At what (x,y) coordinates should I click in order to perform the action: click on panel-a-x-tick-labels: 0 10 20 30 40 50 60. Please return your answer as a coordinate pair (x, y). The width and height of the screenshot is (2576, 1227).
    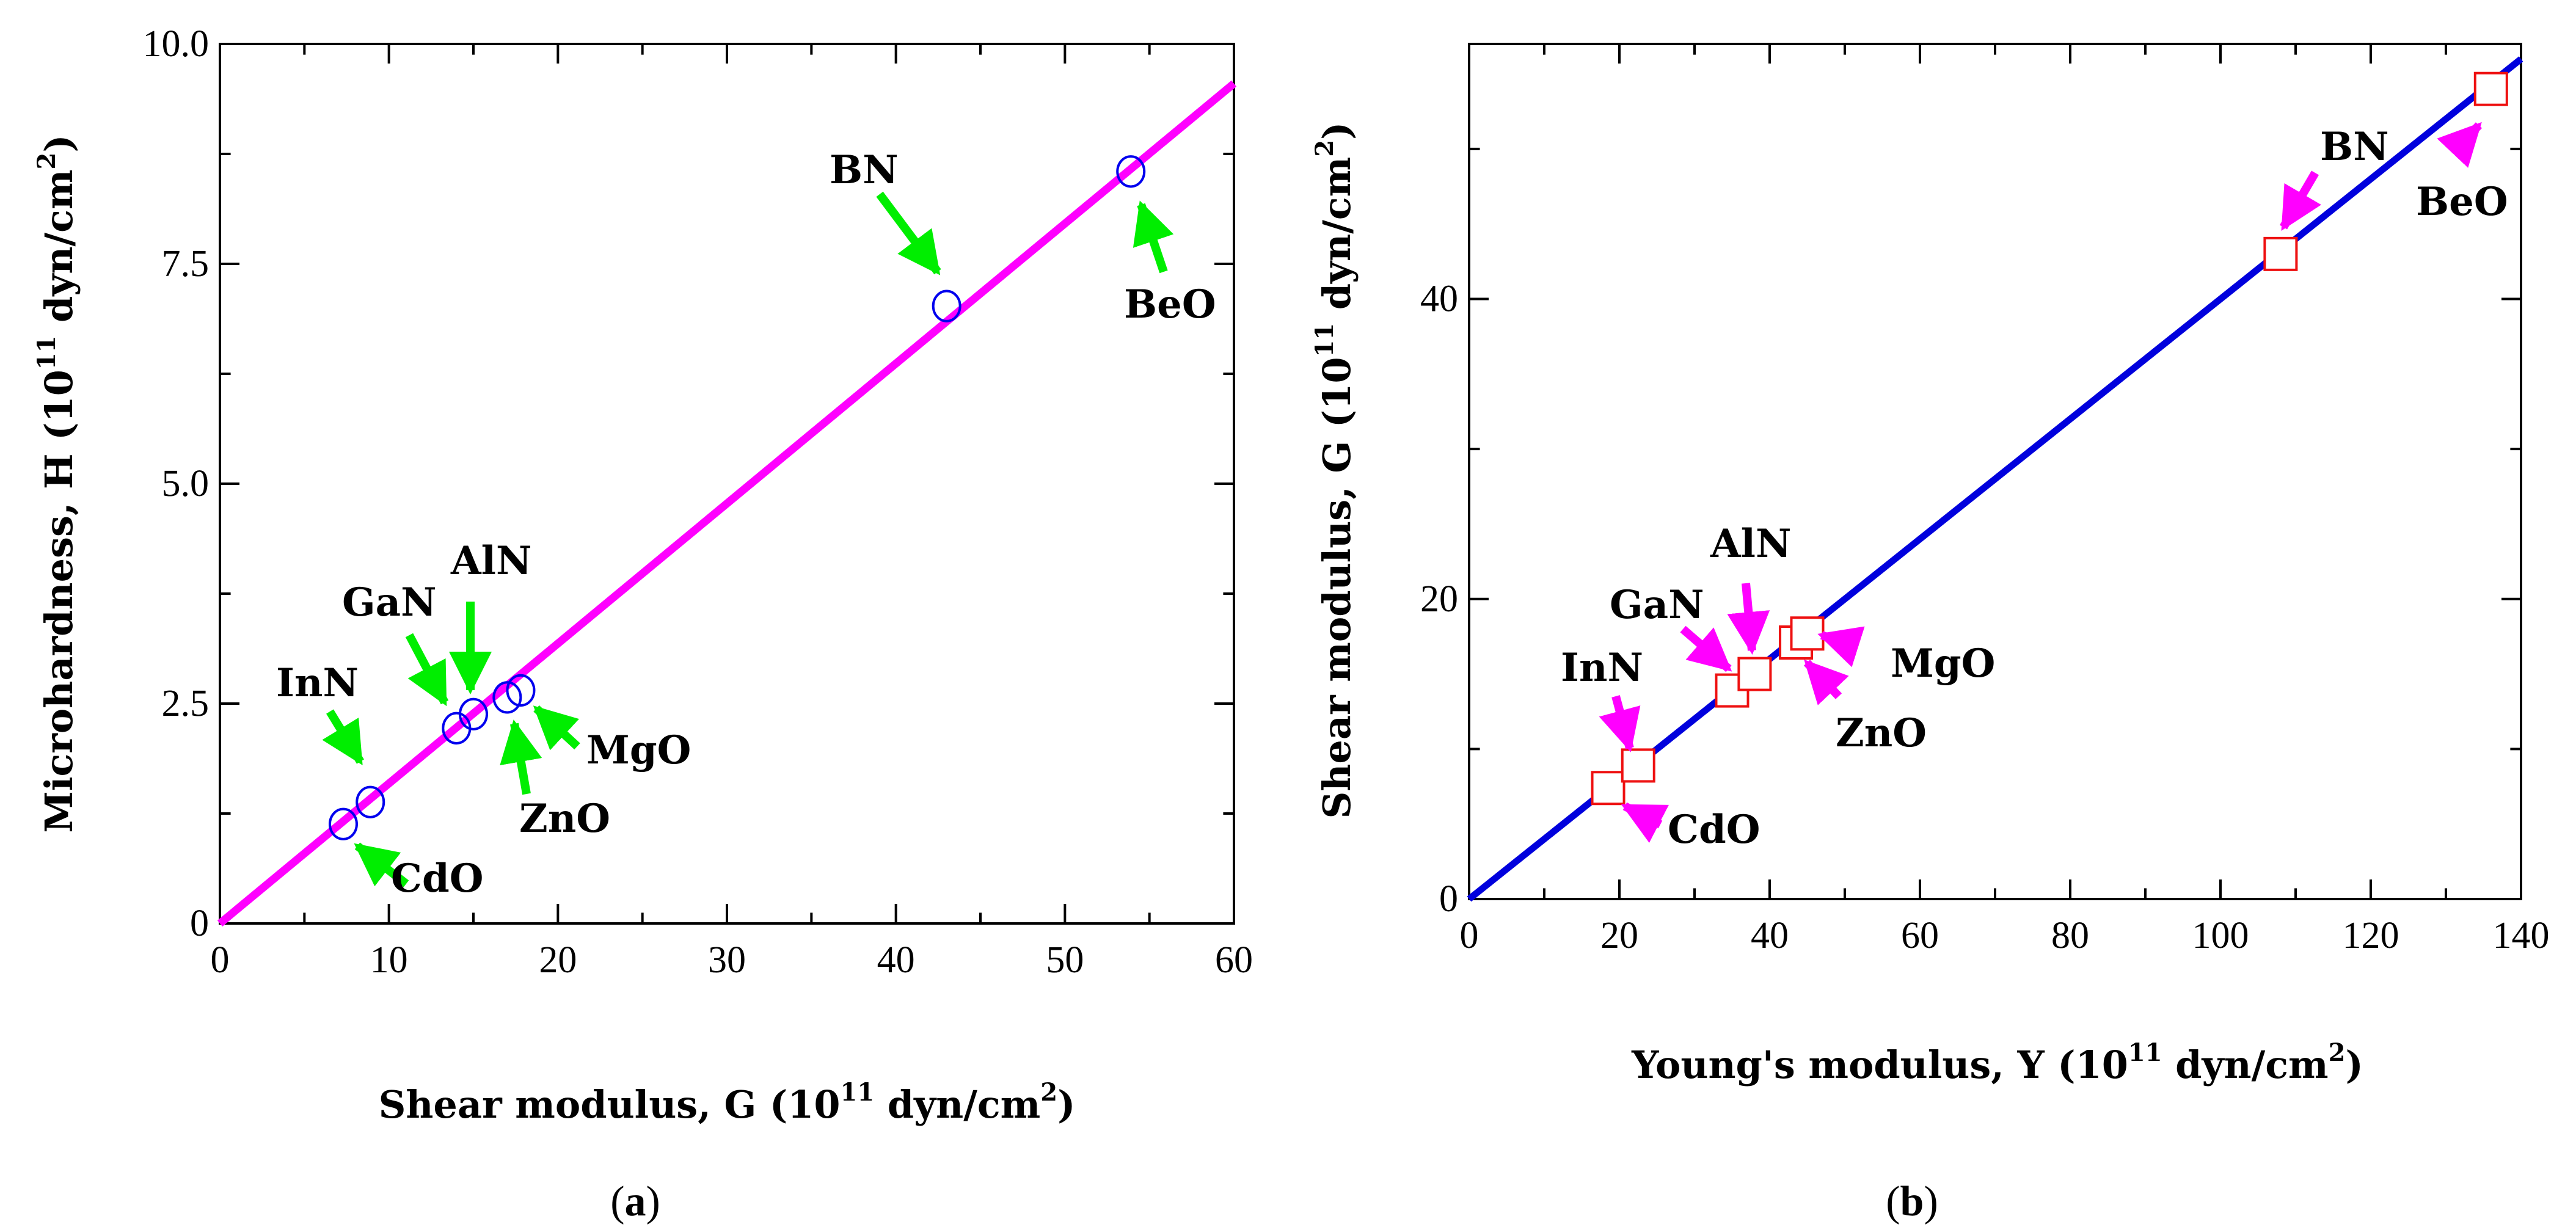
    Looking at the image, I should click on (732, 960).